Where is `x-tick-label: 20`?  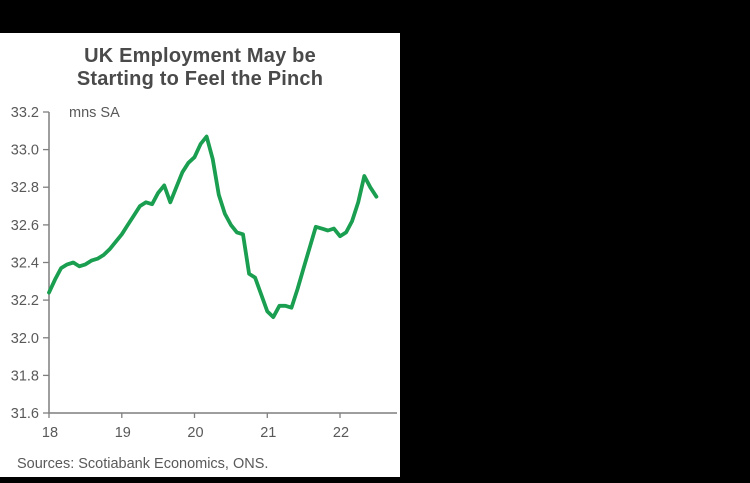 x-tick-label: 20 is located at coordinates (195, 433).